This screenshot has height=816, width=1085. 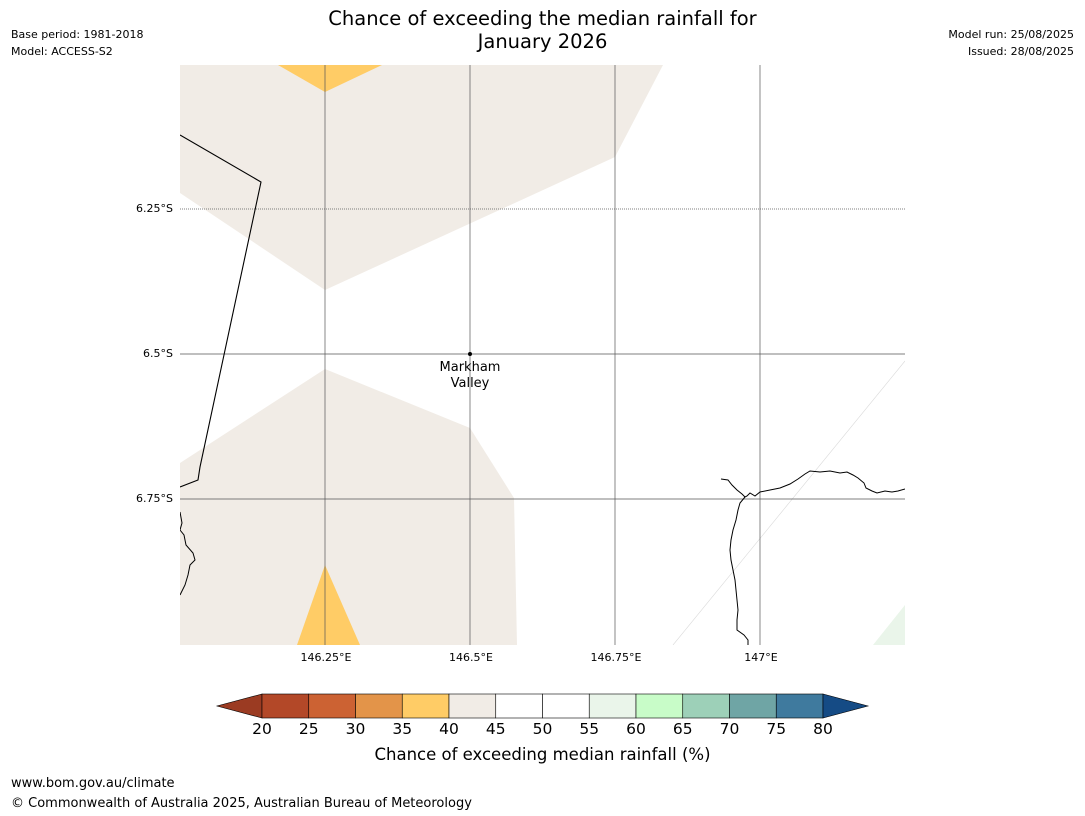 I want to click on colorbar-tick-45: 45, so click(x=495, y=729).